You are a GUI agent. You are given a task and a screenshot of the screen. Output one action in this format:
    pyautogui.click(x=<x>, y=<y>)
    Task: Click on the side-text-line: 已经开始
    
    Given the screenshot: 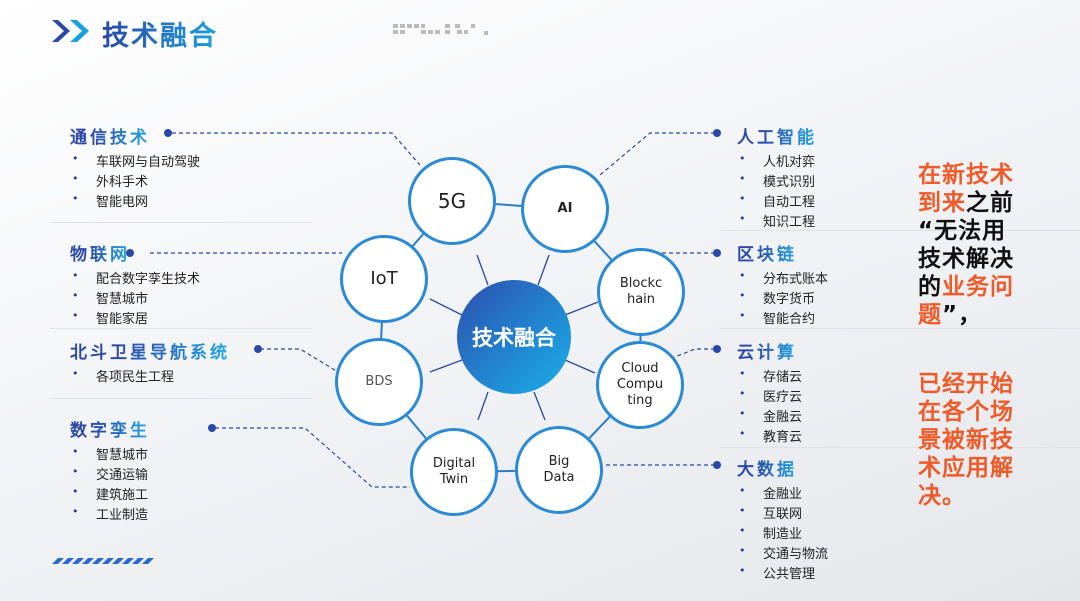 What is the action you would take?
    pyautogui.click(x=966, y=384)
    